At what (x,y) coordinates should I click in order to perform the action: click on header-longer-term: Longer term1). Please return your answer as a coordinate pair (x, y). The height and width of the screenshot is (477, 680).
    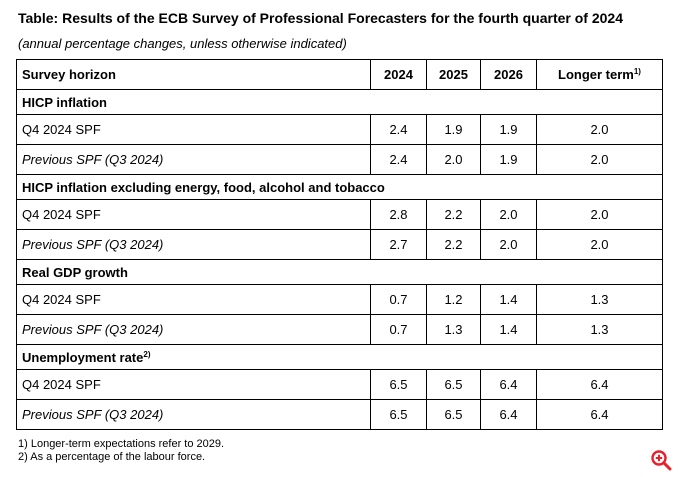
    Looking at the image, I should click on (599, 74).